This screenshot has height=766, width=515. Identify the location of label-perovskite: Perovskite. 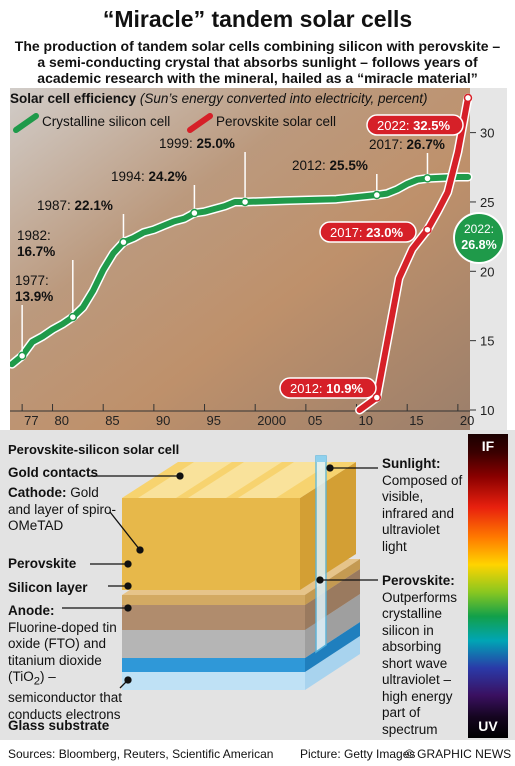
(42, 563).